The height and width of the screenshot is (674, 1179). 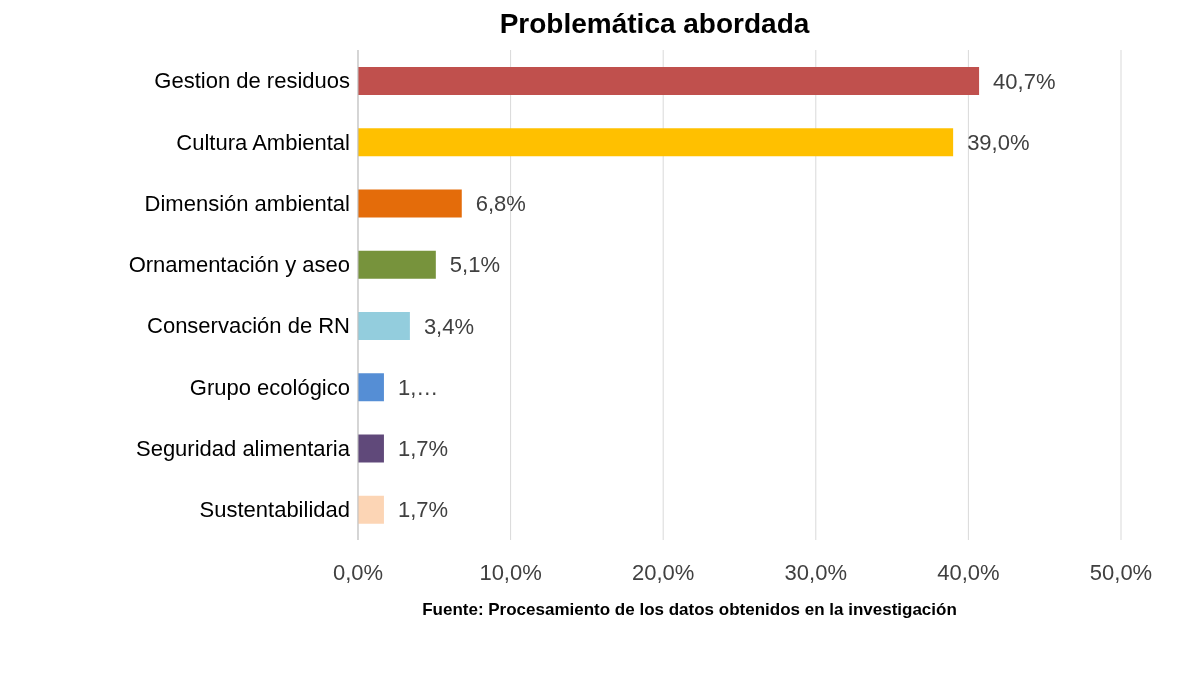 I want to click on y-tick-label: Ornamentación y aseo, so click(x=239, y=265).